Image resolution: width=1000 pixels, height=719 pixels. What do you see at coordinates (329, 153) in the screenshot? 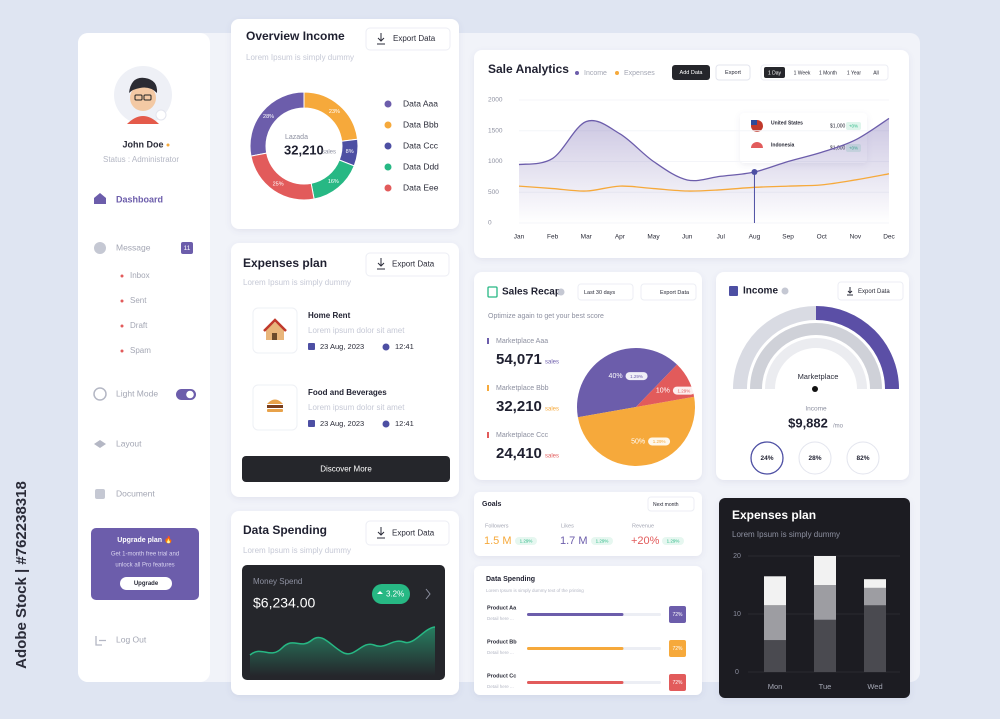
I see `donut-center-unit: sales` at bounding box center [329, 153].